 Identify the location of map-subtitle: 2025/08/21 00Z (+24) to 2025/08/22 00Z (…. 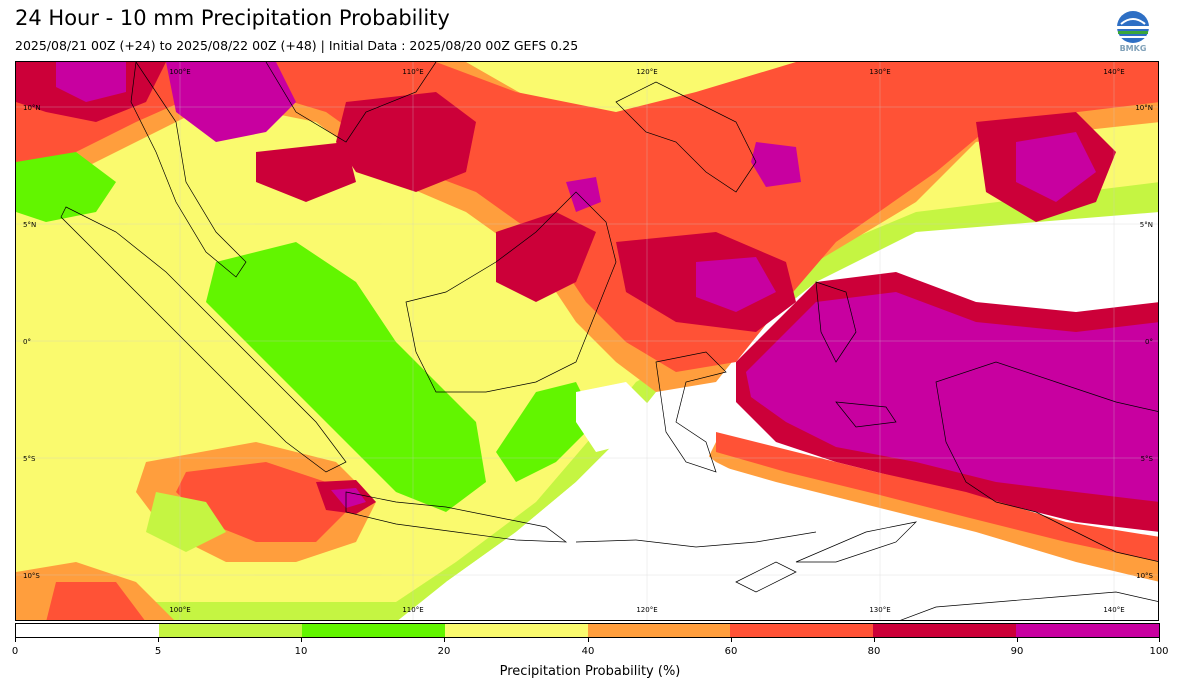
(297, 45).